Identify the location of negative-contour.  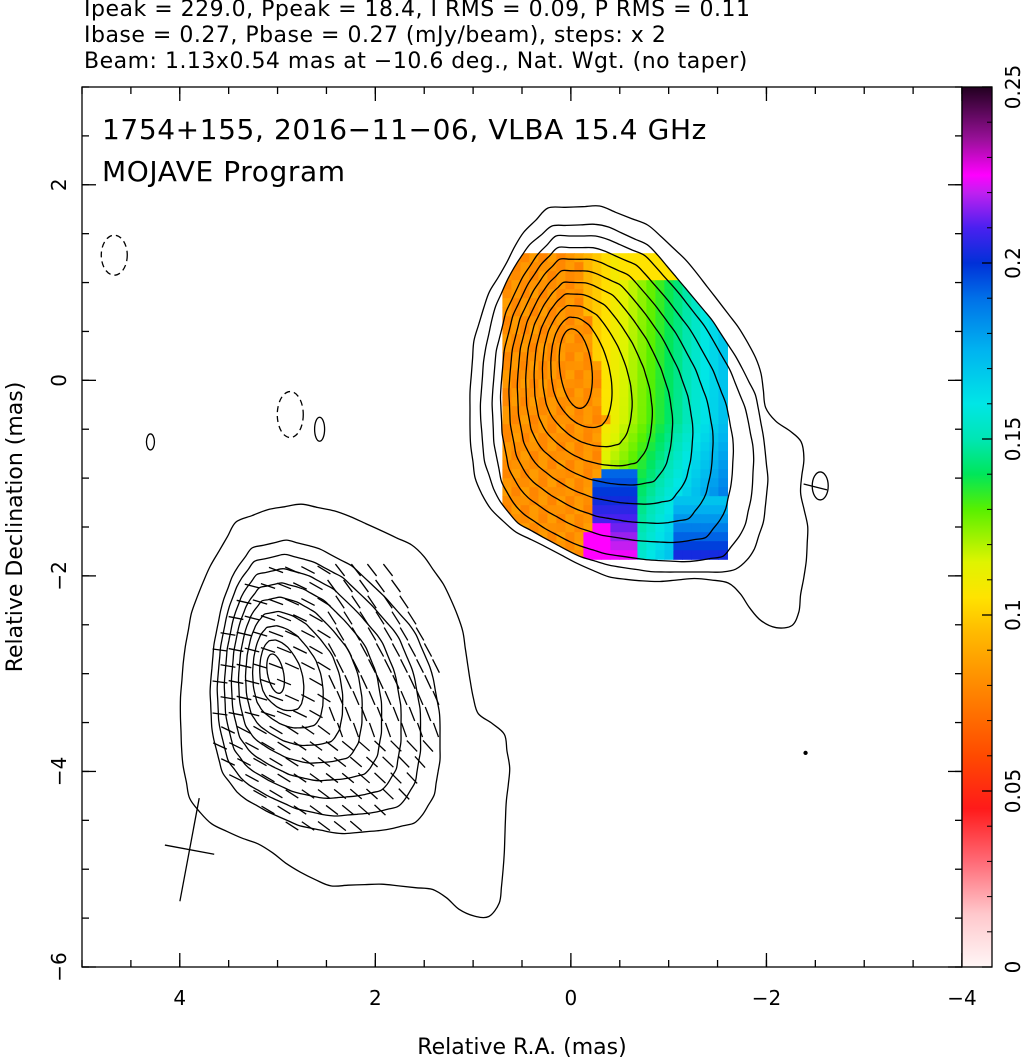
(290, 414).